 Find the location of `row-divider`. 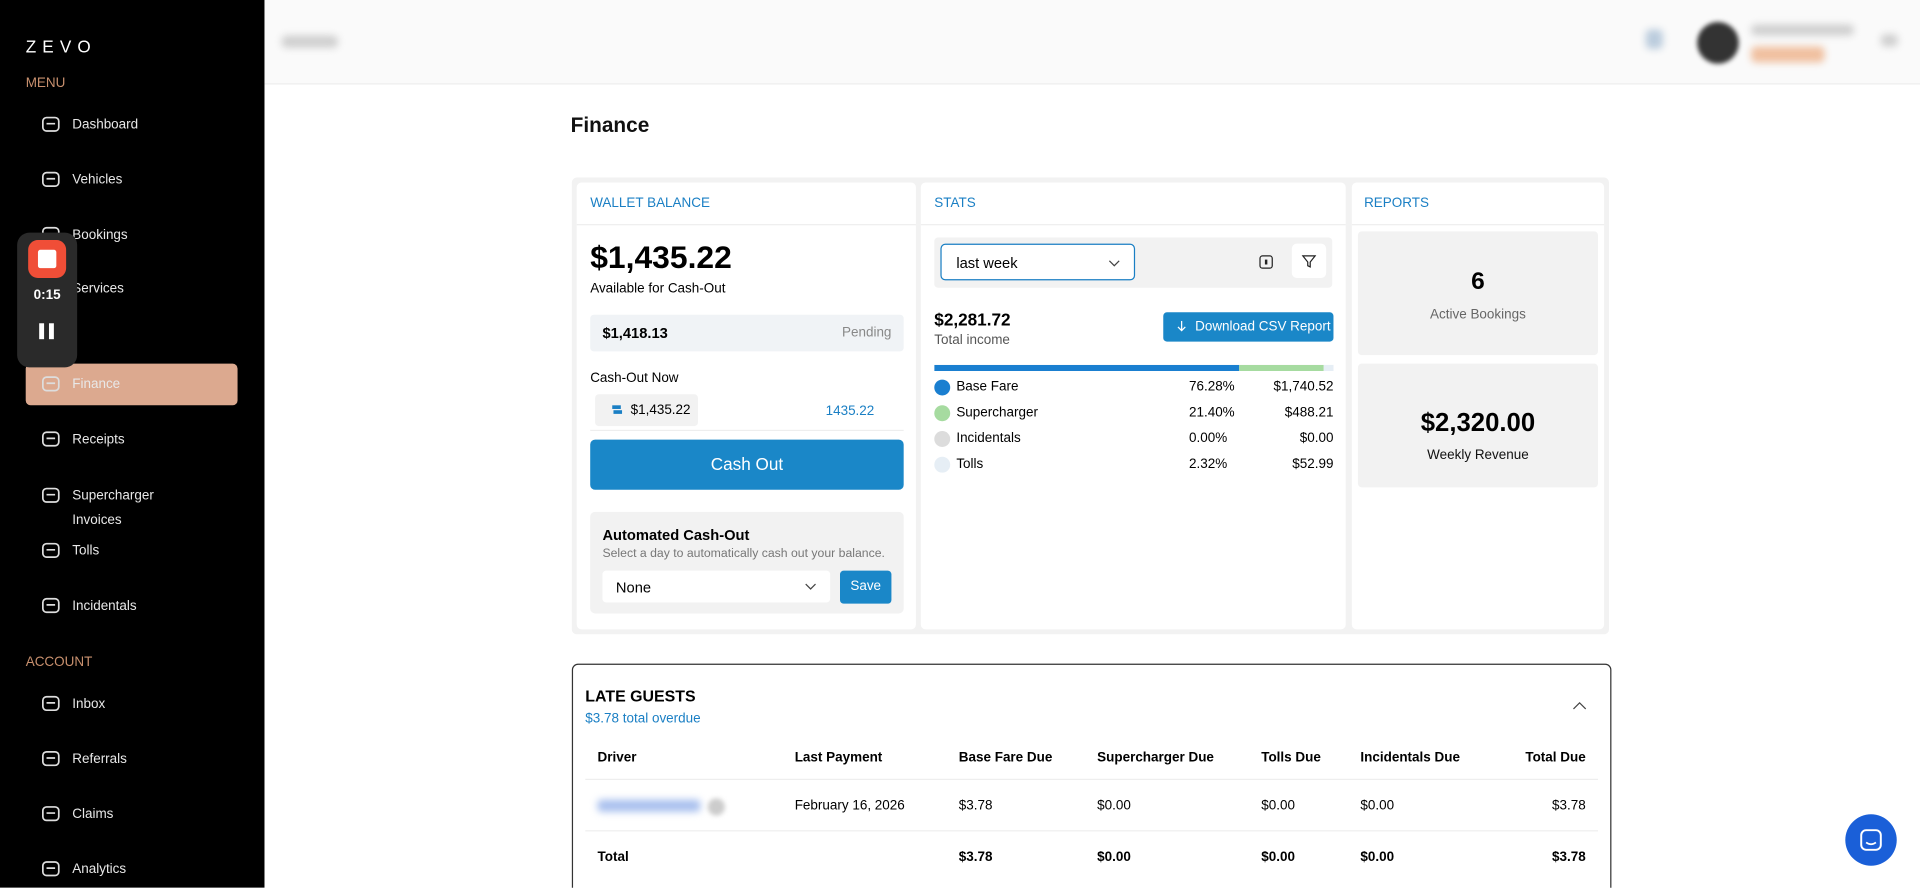

row-divider is located at coordinates (1091, 831).